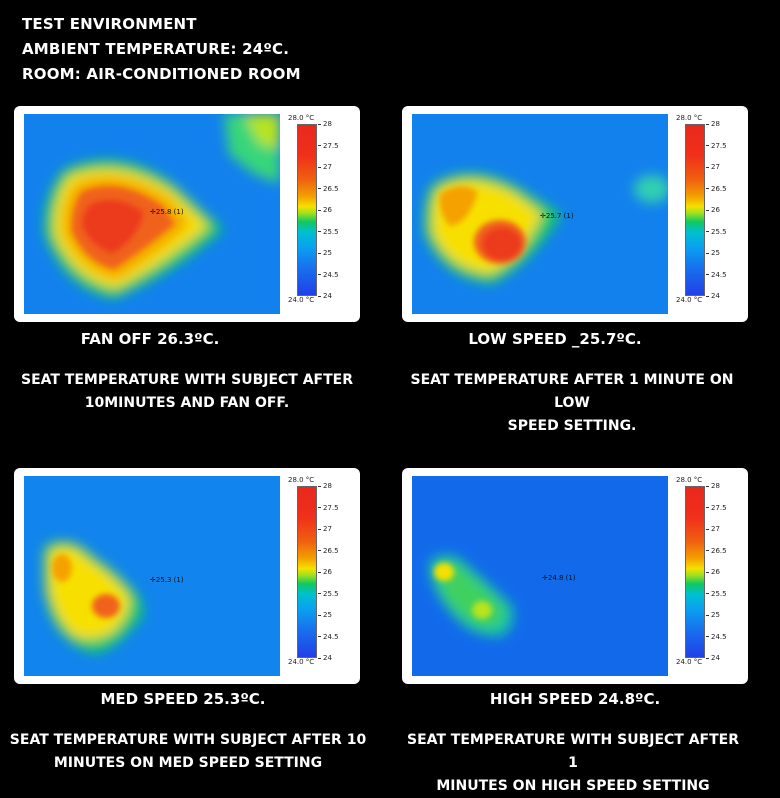 The image size is (780, 798). Describe the element at coordinates (573, 786) in the screenshot. I see `description-line: MINUTES ON HIGH SPEED SETTING` at that location.